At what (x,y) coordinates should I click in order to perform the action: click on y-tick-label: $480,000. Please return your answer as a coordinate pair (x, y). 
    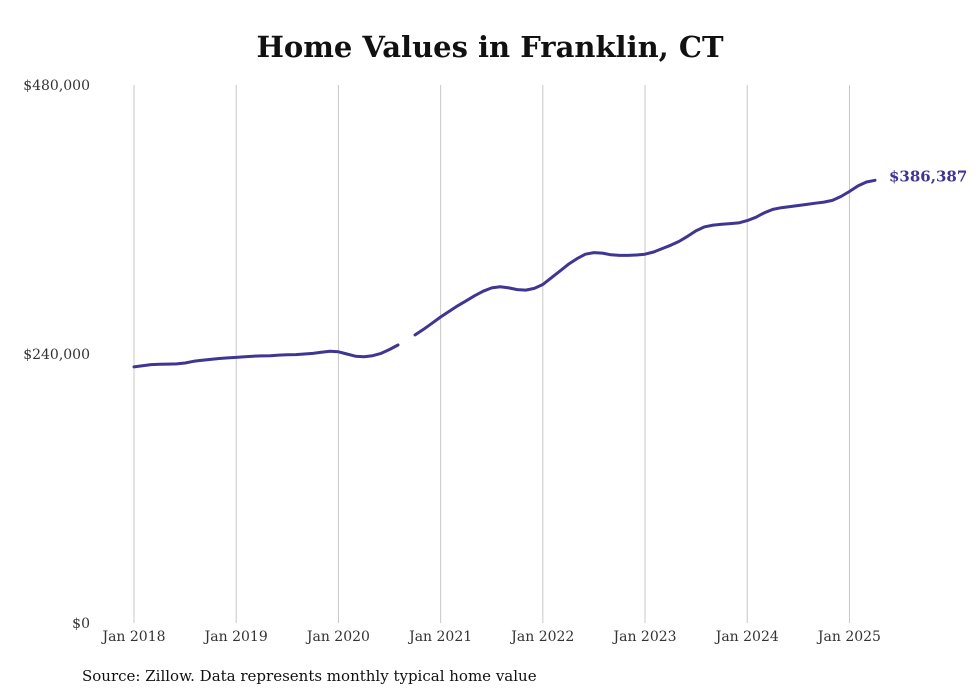
    Looking at the image, I should click on (56, 86).